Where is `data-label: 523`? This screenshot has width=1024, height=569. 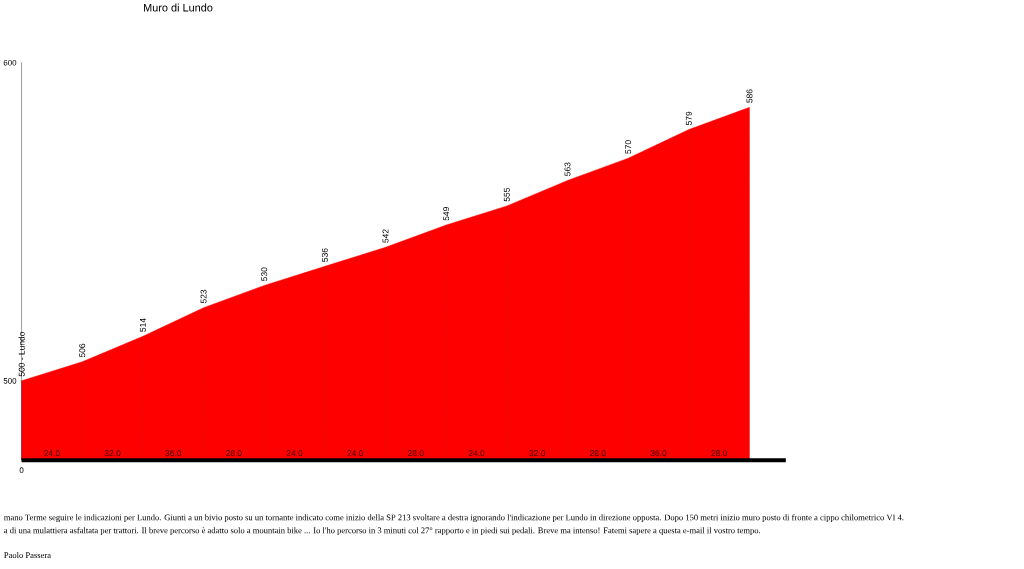
data-label: 523 is located at coordinates (203, 296).